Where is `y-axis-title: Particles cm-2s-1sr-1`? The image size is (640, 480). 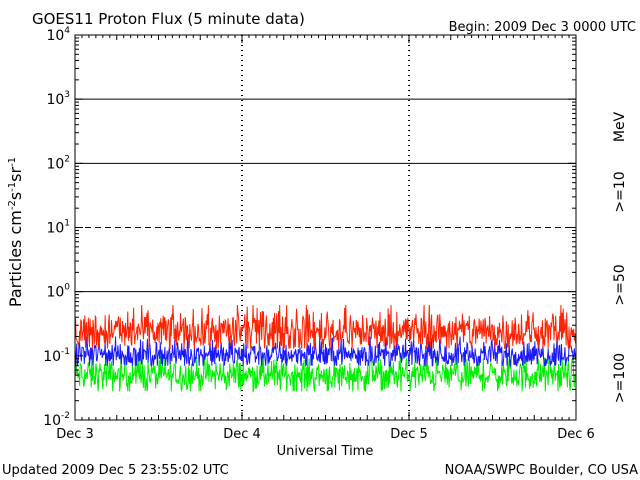
y-axis-title: Particles cm-2s-1sr-1 is located at coordinates (15, 232).